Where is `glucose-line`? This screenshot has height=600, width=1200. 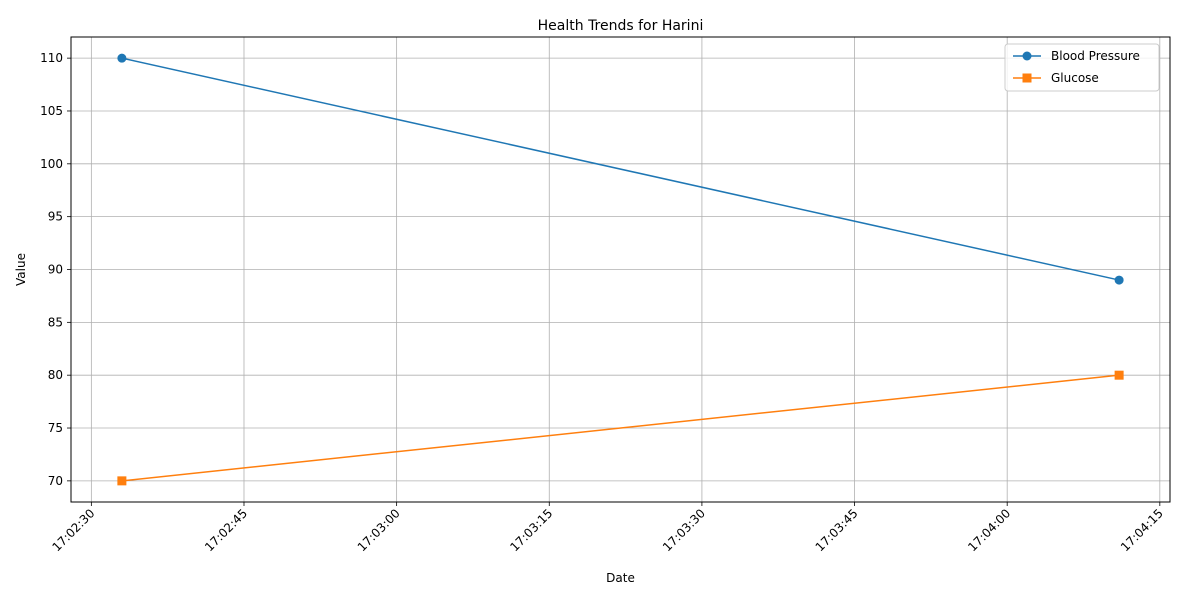 glucose-line is located at coordinates (620, 428).